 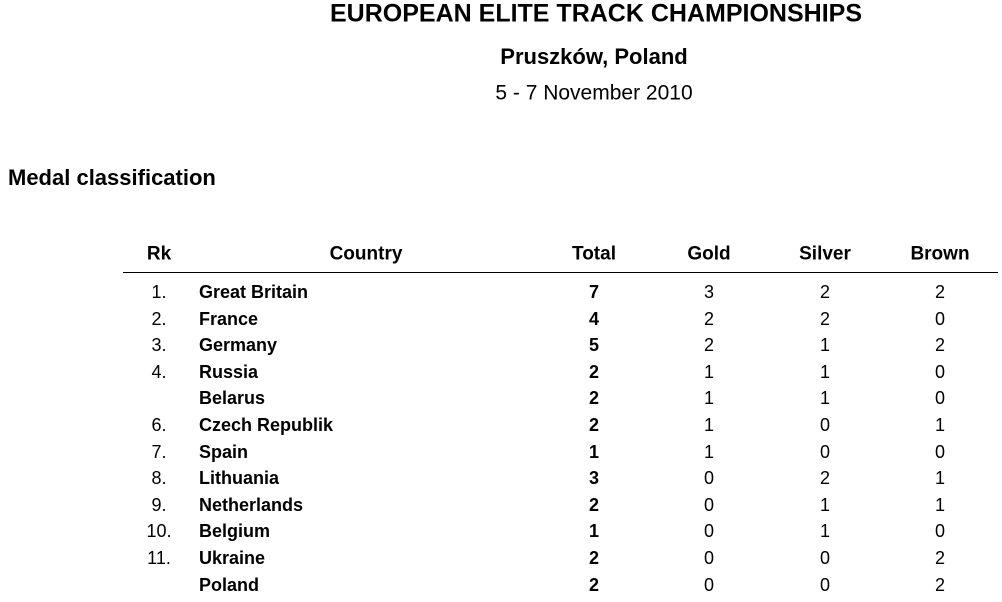 What do you see at coordinates (594, 56) in the screenshot?
I see `place: Pruszków, Poland` at bounding box center [594, 56].